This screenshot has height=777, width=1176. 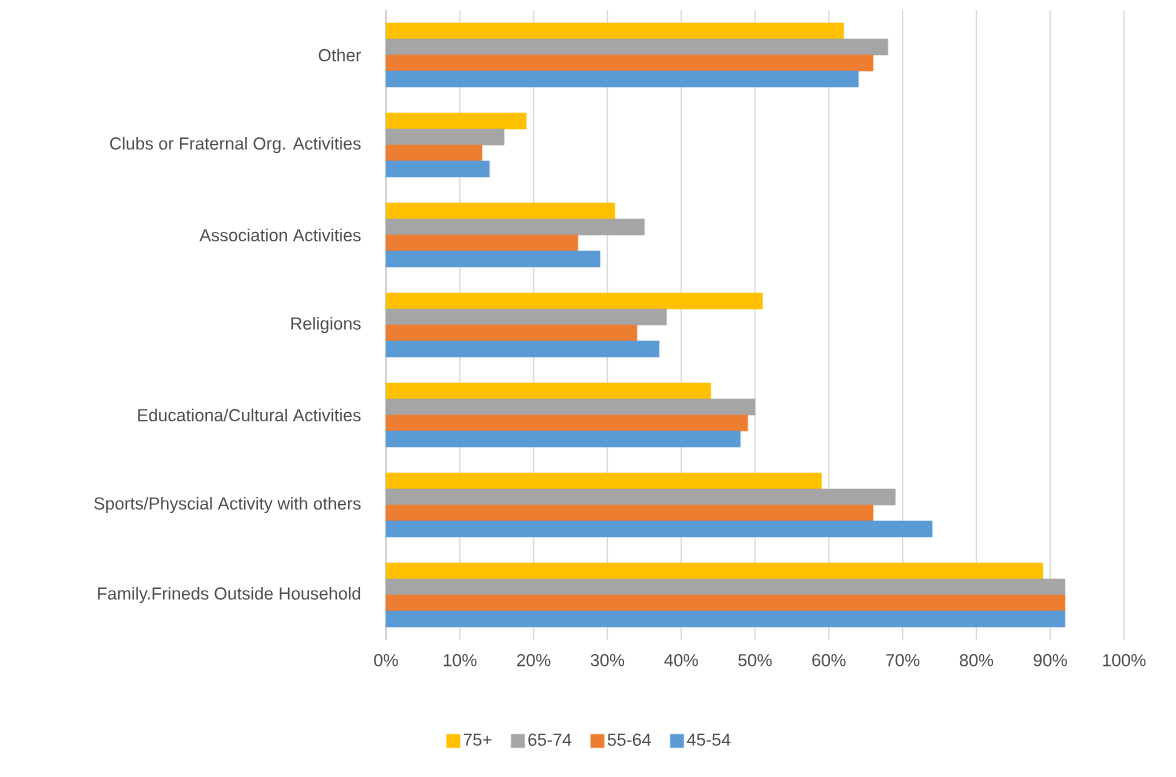 I want to click on x-tick-label: 90%, so click(x=1050, y=660).